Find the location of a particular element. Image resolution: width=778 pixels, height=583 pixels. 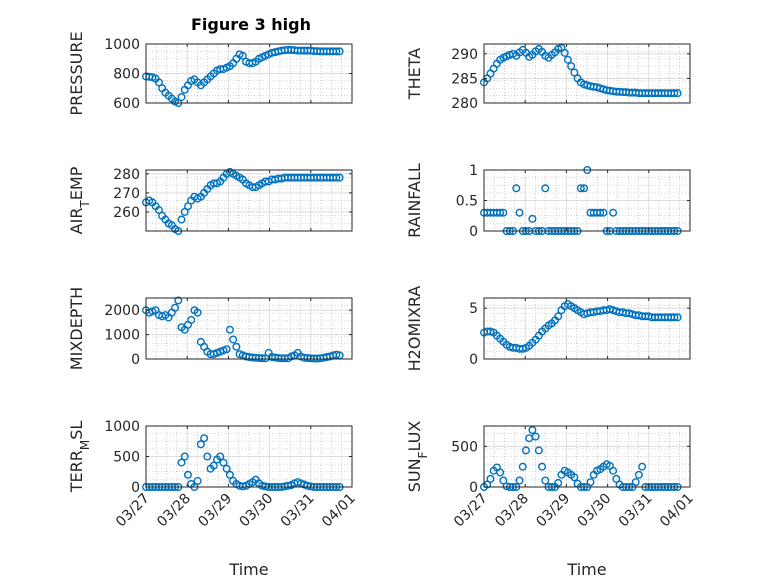

y-tick-label: 270 is located at coordinates (126, 194).